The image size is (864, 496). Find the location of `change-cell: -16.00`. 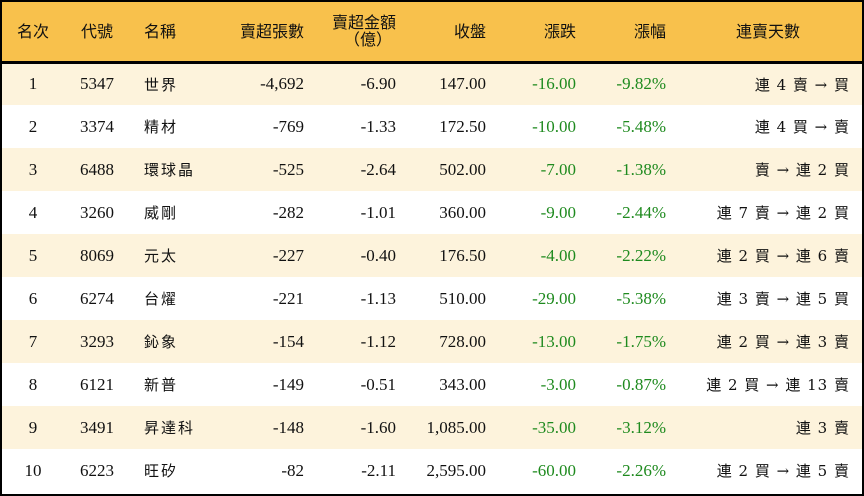

change-cell: -16.00 is located at coordinates (554, 84).